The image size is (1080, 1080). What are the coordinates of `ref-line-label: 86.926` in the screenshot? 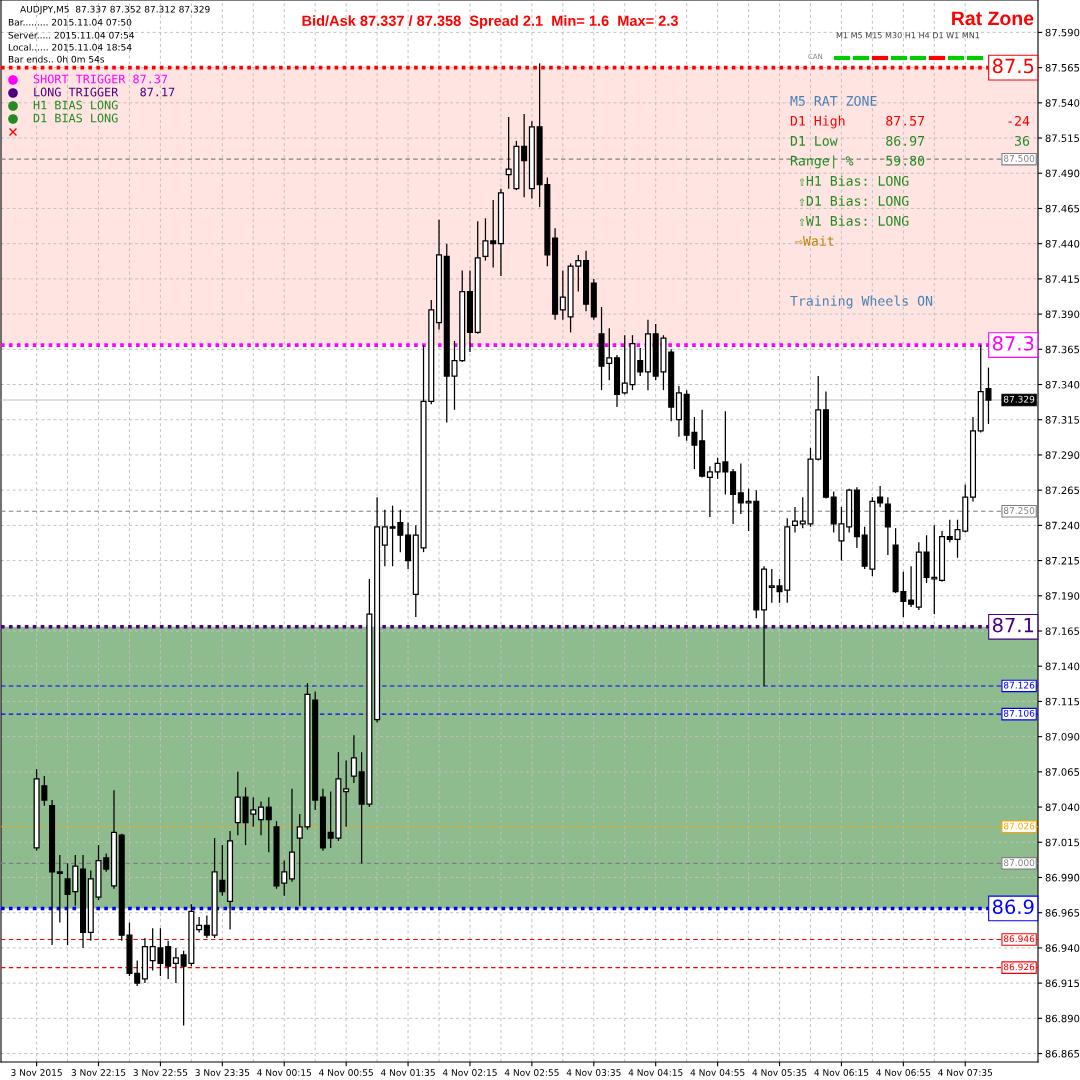 It's located at (1019, 967).